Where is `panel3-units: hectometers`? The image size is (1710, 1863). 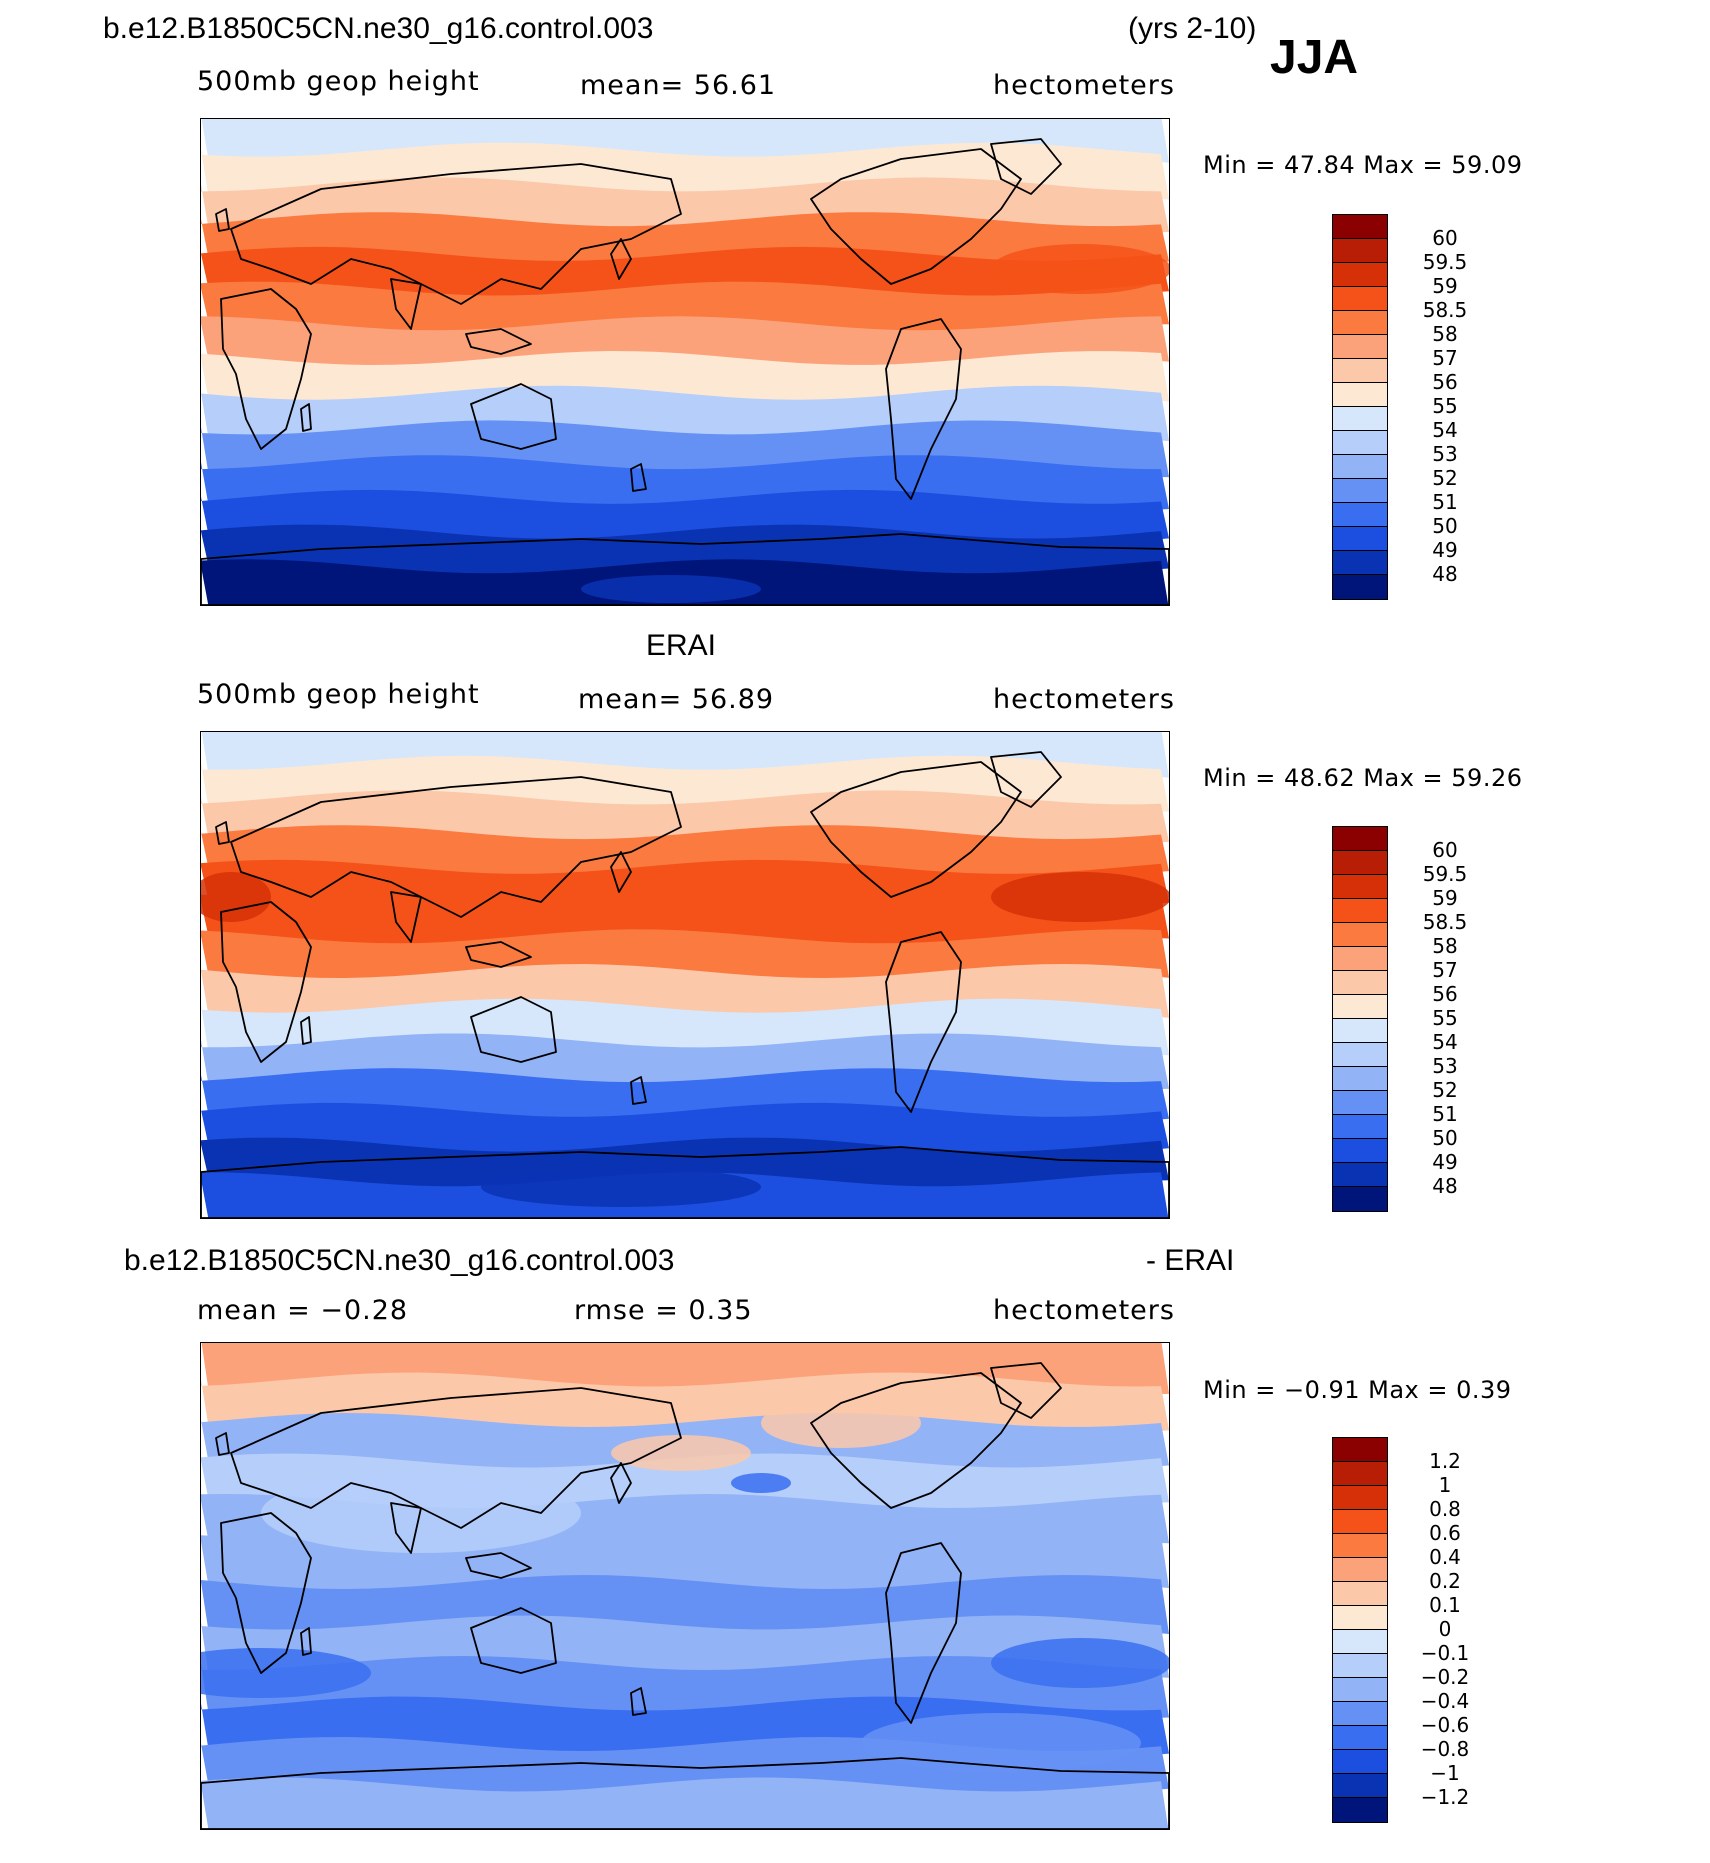 panel3-units: hectometers is located at coordinates (1084, 1310).